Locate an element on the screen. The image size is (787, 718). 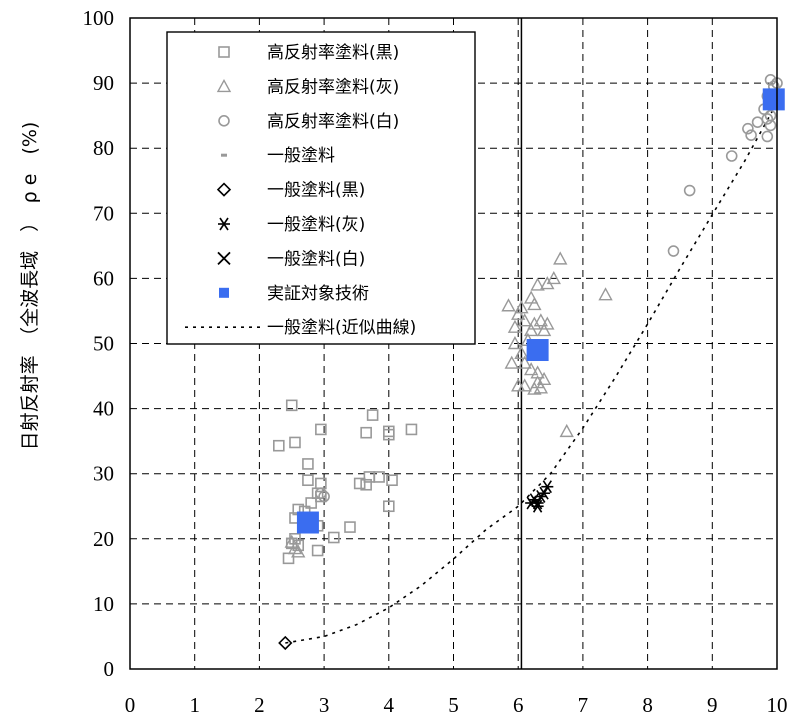
legend-label: 高反射率塗料(黒) is located at coordinates (333, 52).